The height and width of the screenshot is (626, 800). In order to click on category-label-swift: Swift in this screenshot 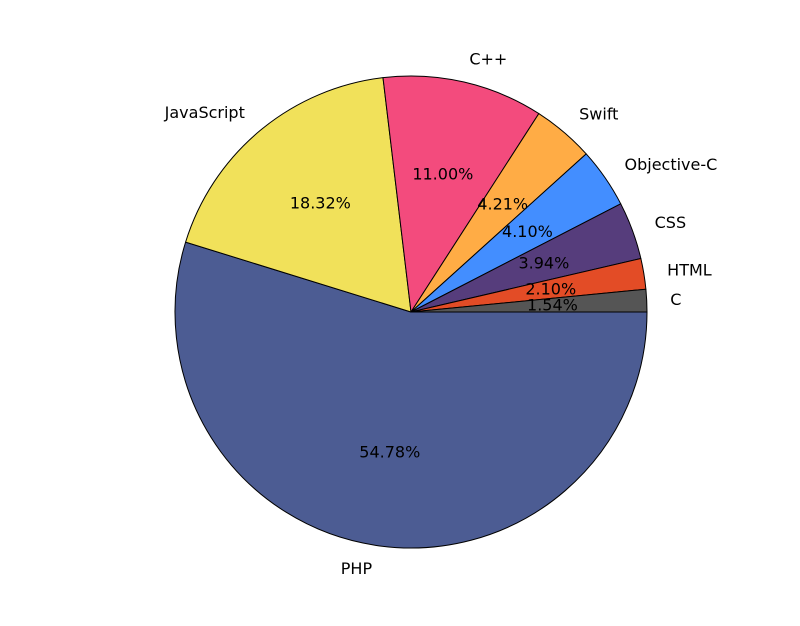, I will do `click(598, 114)`.